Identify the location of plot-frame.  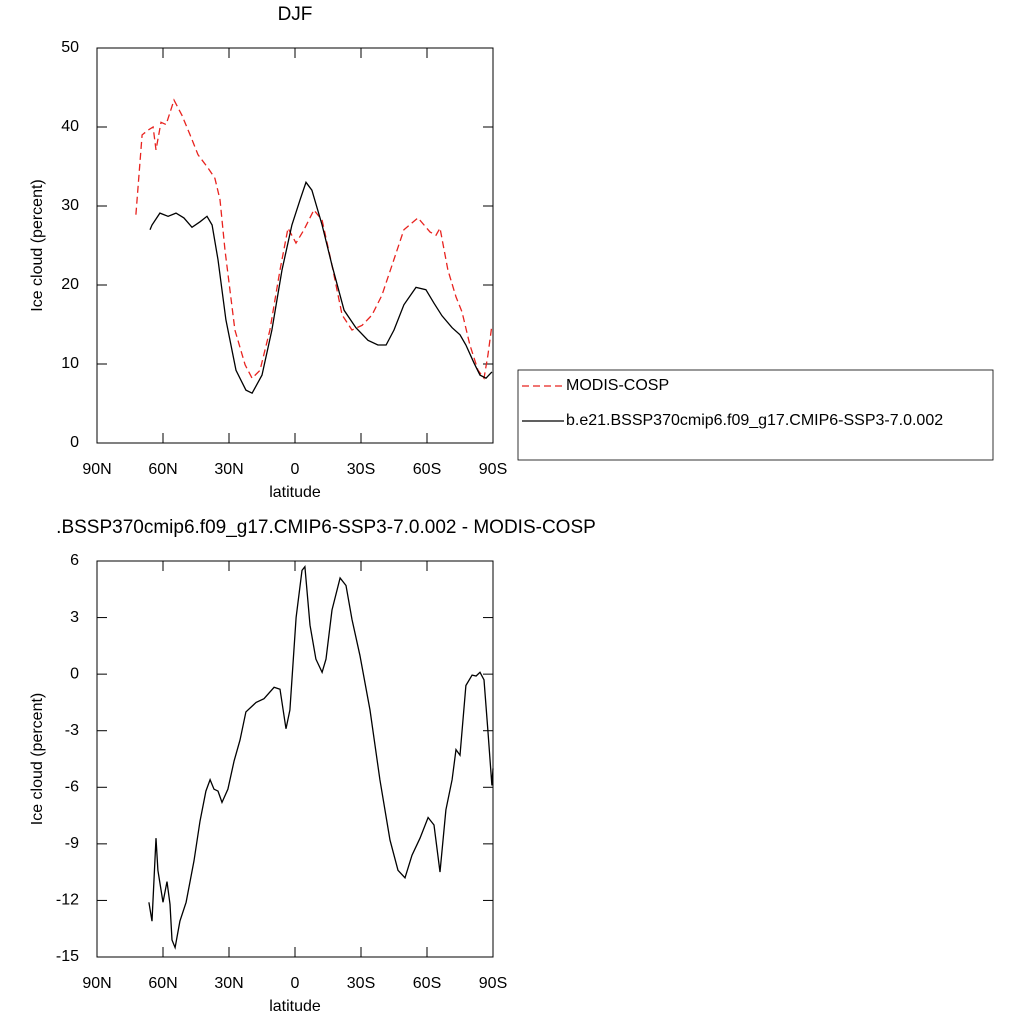
(295, 245).